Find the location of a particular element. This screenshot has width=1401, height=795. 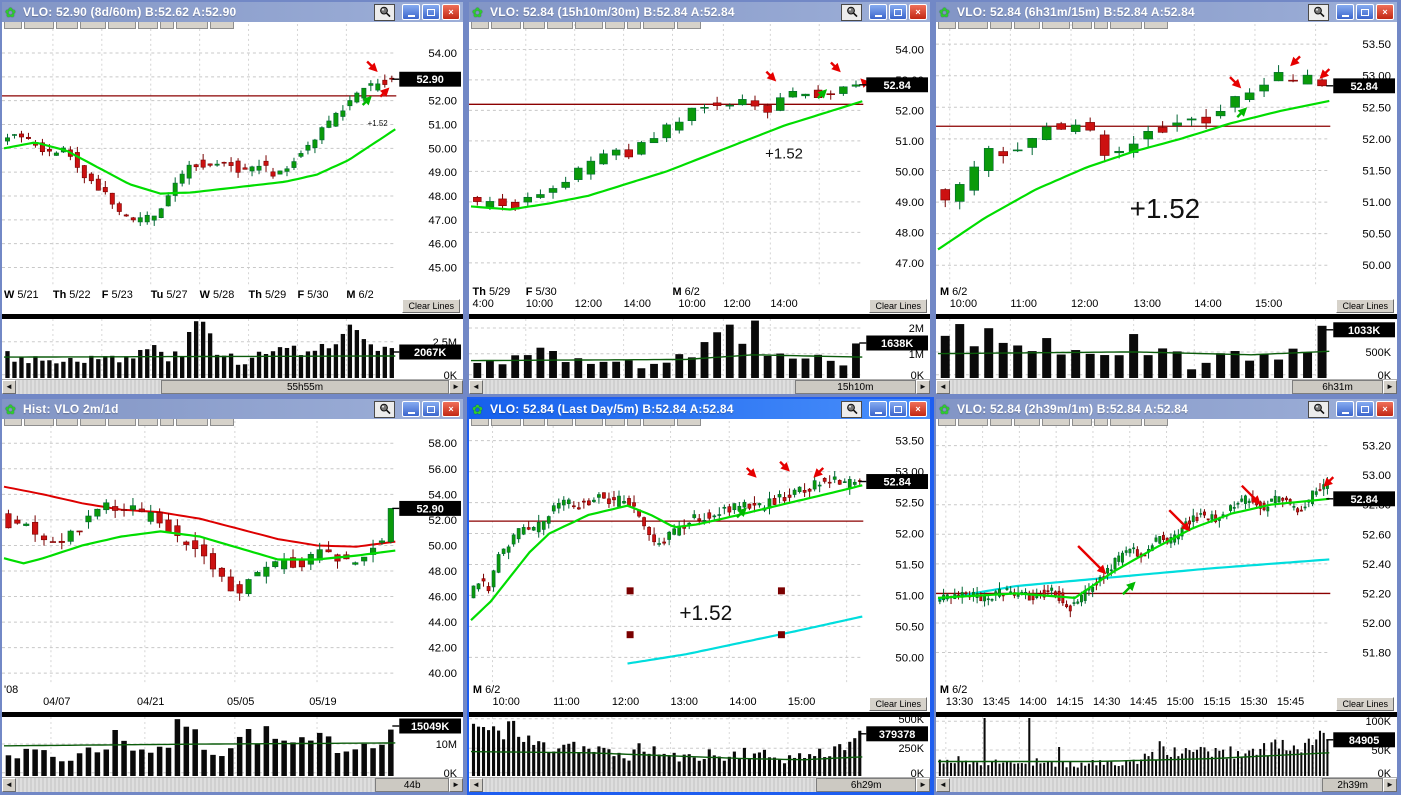

volume-chart-area: 500K 0K 1033K is located at coordinates (1166, 349).